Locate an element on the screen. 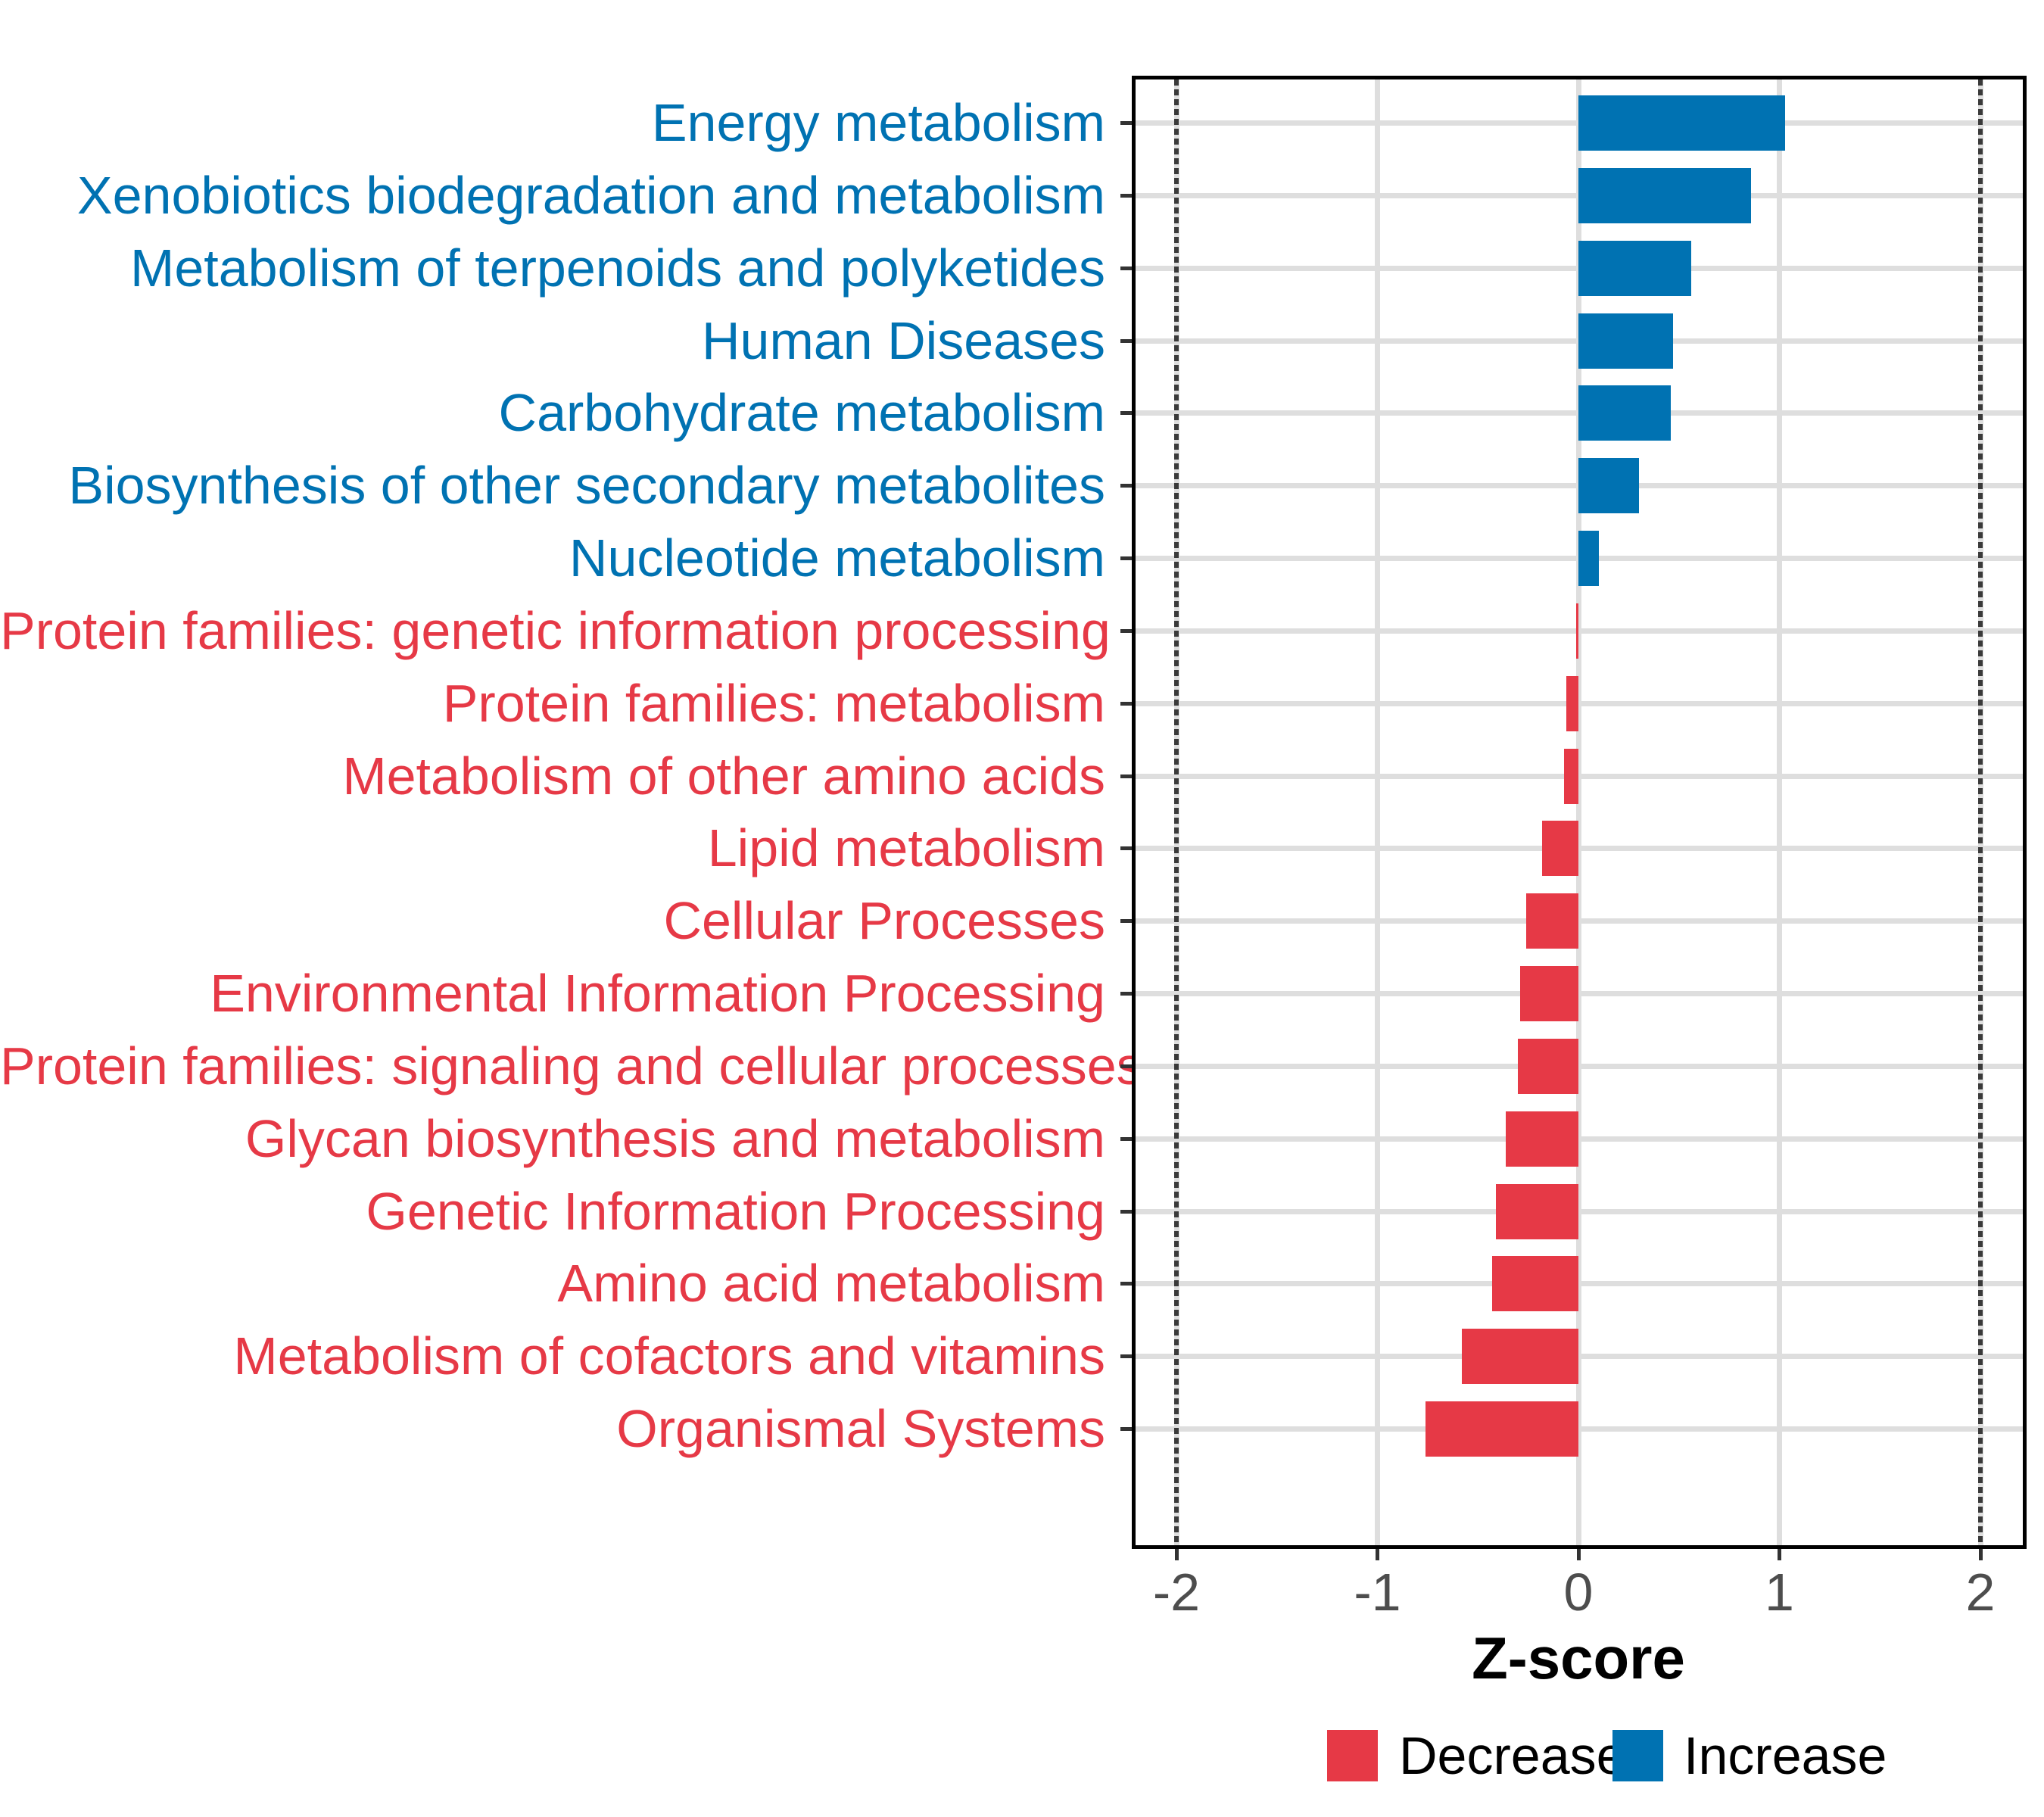 The height and width of the screenshot is (1817, 2044). category-label: Metabolism of terpenoids and polyketides is located at coordinates (617, 268).